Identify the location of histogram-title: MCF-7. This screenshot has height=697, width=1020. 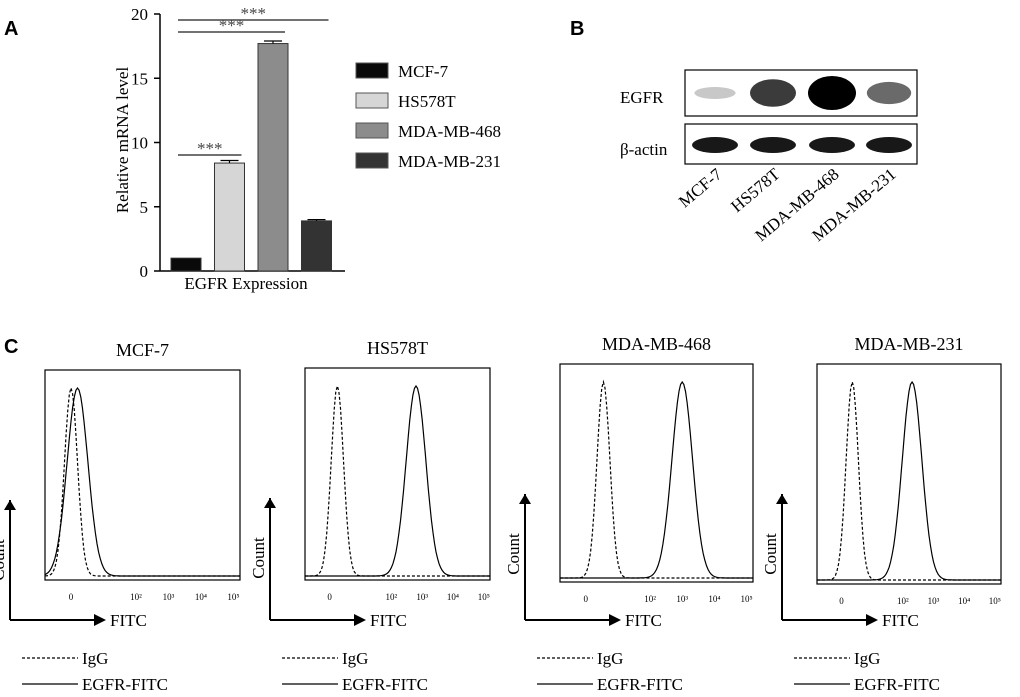
(142, 350).